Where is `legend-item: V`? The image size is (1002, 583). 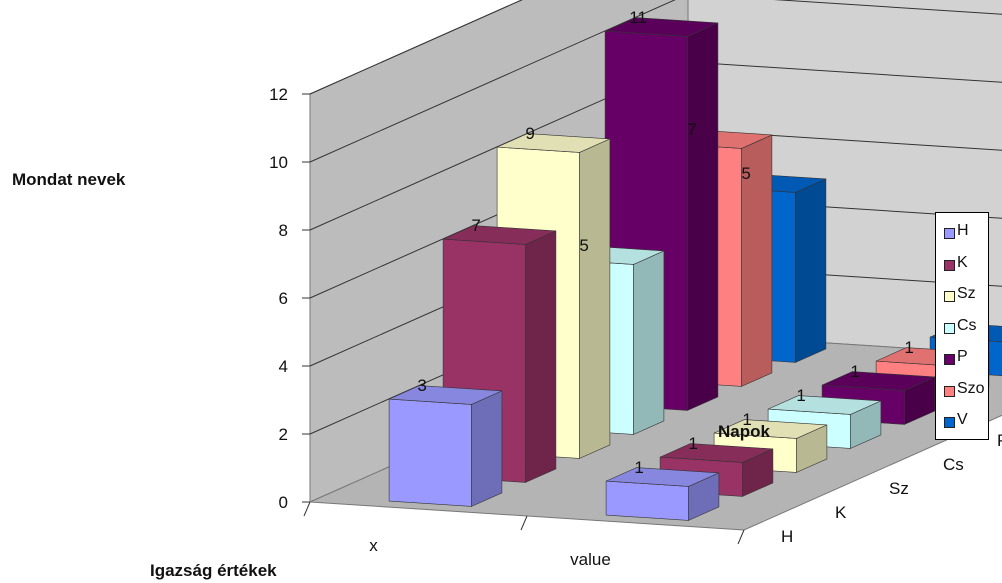
legend-item: V is located at coordinates (962, 424).